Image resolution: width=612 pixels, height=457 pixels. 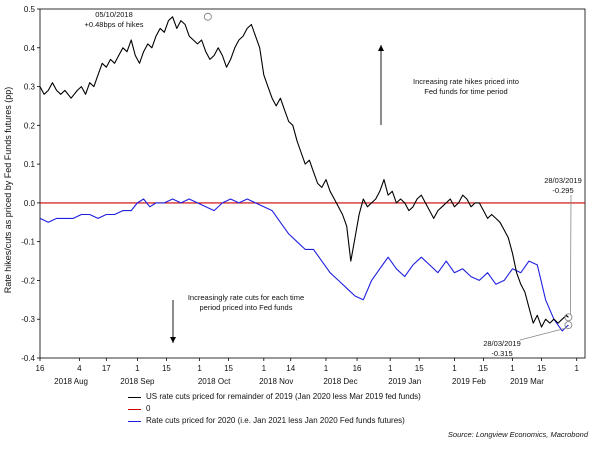 I want to click on arrow-down-head, so click(x=173, y=340).